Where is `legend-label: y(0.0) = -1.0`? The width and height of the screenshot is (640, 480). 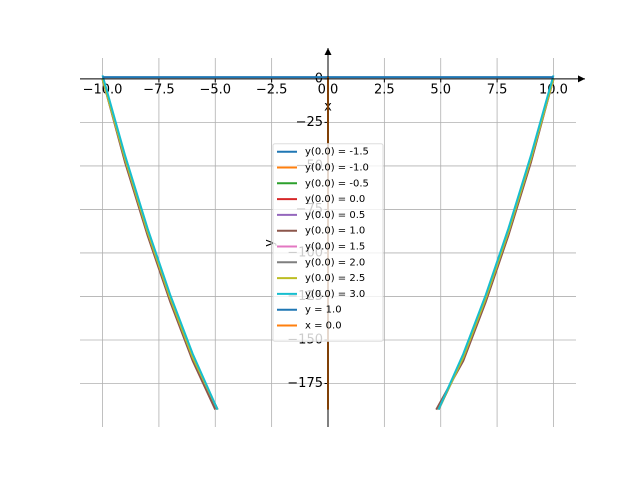
legend-label: y(0.0) = -1.0 is located at coordinates (337, 168).